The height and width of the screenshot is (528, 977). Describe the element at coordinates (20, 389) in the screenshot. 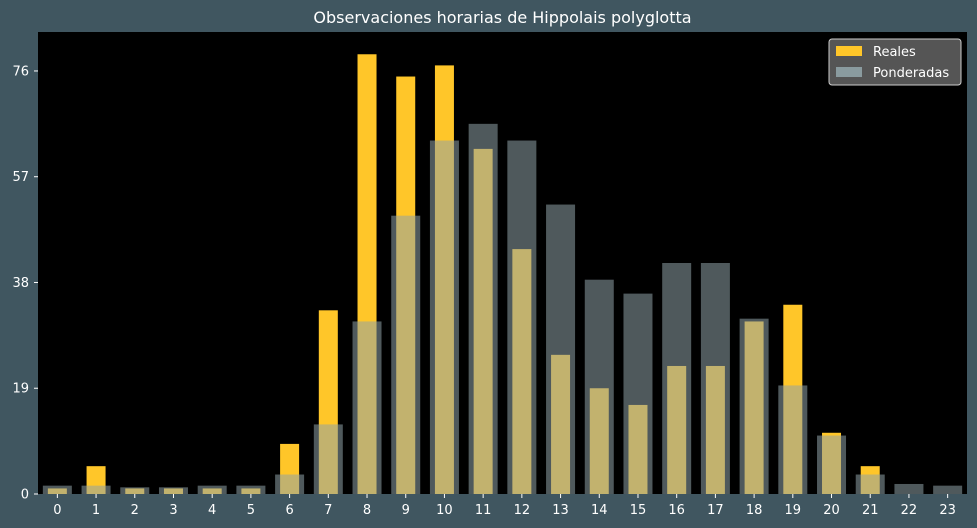

I see `y-tick-label: 19` at that location.